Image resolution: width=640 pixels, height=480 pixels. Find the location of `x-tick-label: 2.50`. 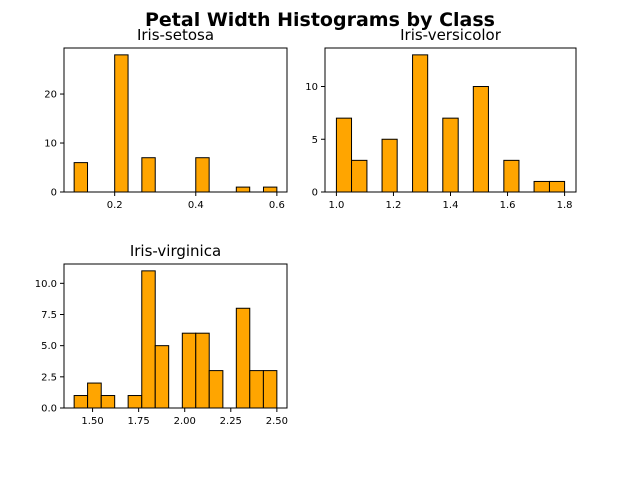

x-tick-label: 2.50 is located at coordinates (277, 421).